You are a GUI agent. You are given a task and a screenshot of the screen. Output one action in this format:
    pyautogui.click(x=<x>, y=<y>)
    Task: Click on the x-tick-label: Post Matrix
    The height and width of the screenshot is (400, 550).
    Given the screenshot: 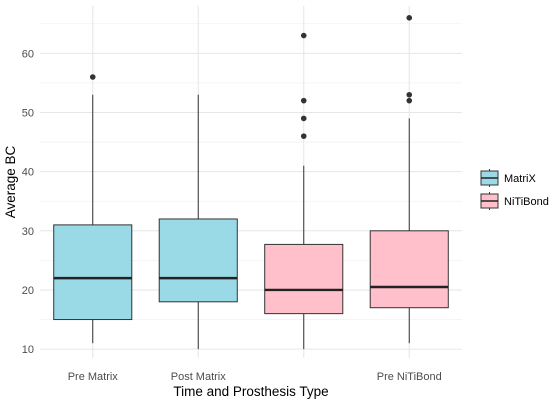 What is the action you would take?
    pyautogui.click(x=199, y=377)
    